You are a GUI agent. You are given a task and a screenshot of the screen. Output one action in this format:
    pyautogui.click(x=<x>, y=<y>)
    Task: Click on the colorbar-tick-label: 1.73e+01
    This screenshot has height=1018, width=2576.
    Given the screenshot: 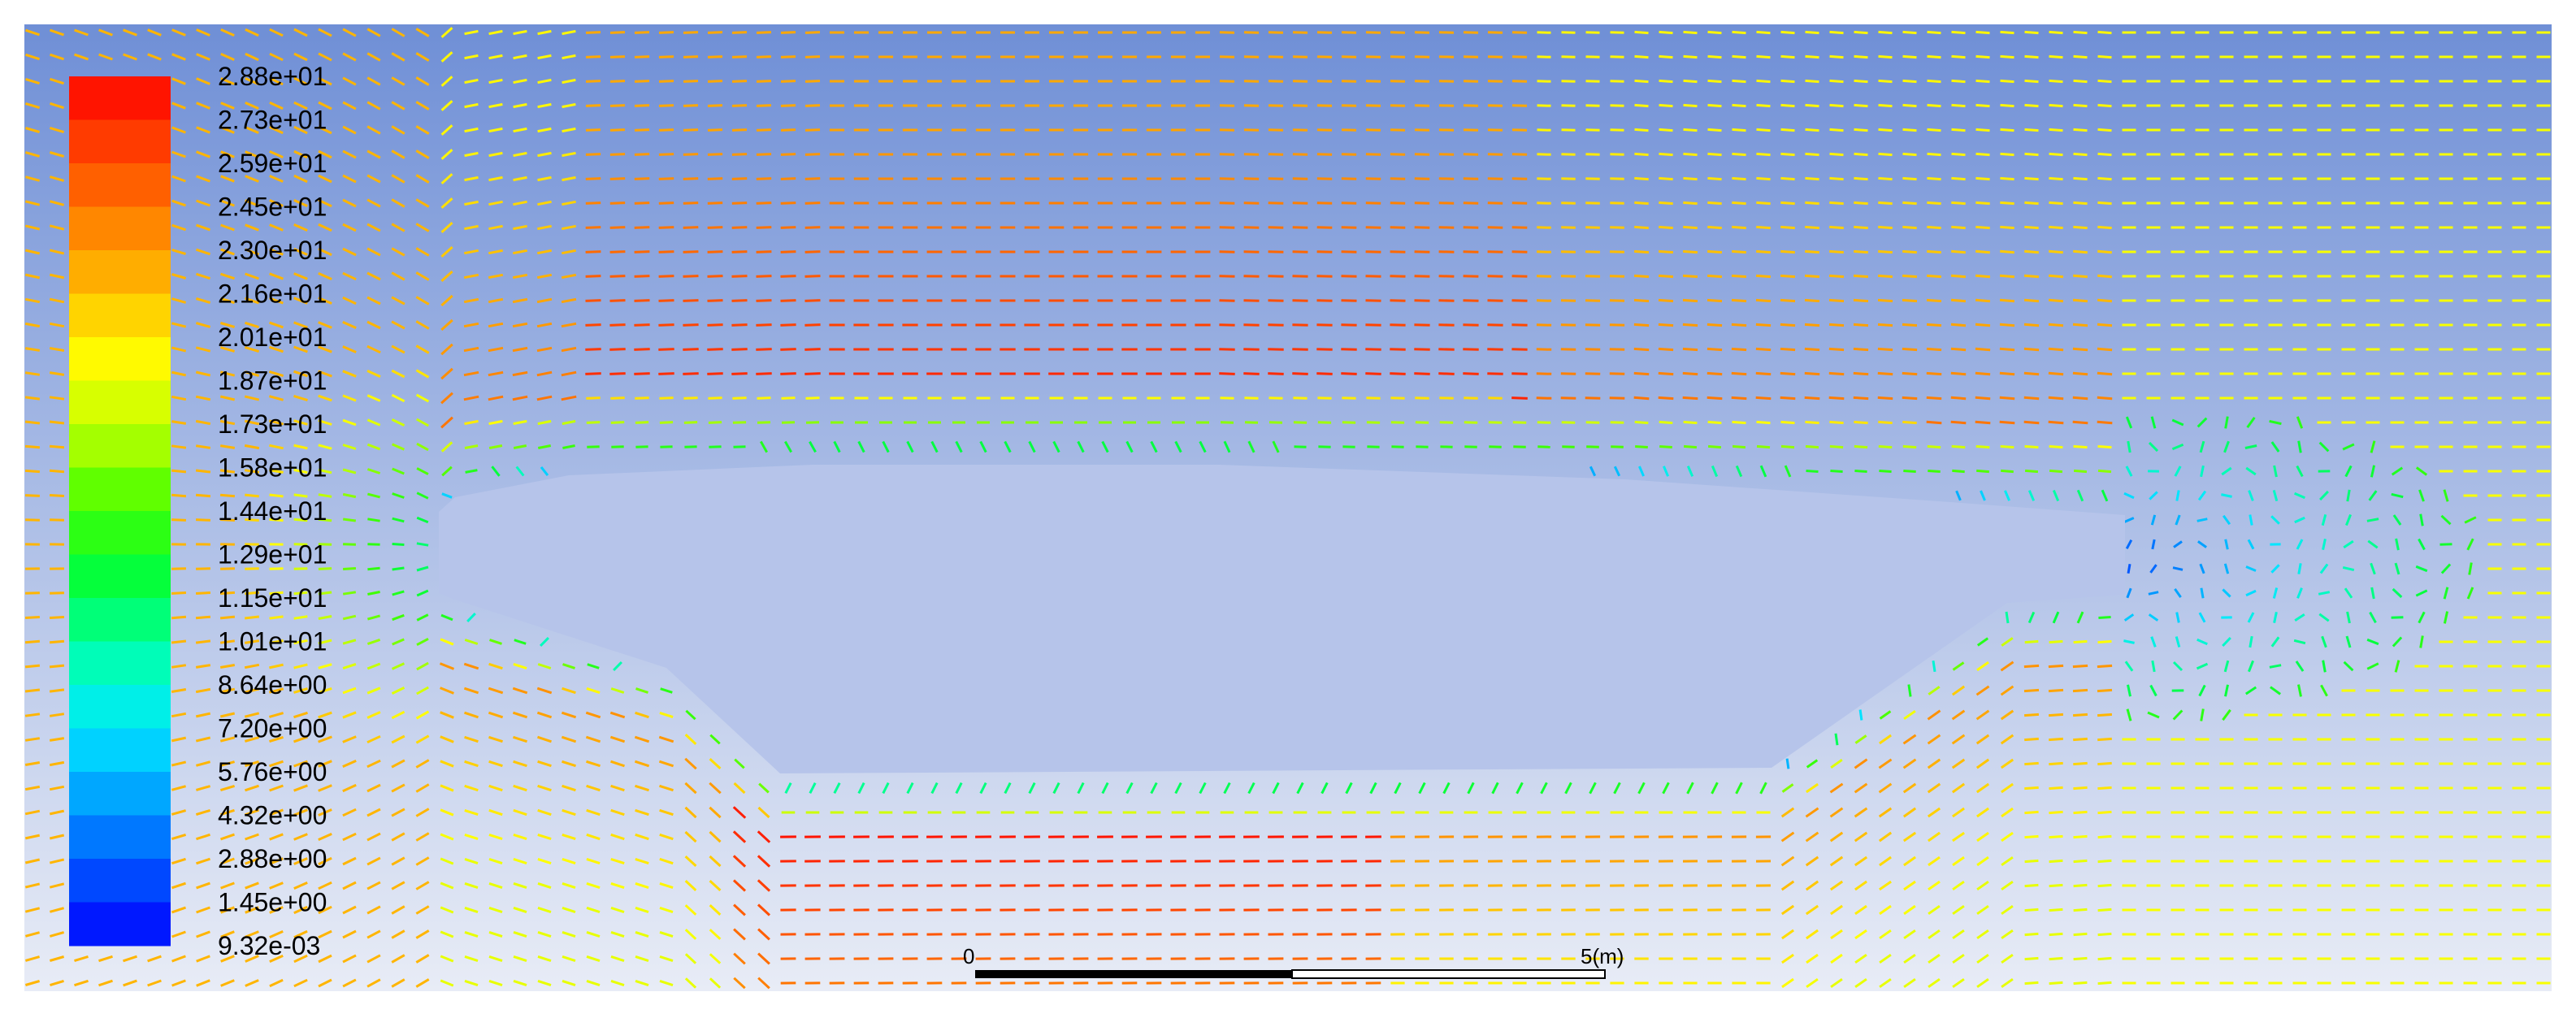 What is the action you would take?
    pyautogui.click(x=272, y=424)
    